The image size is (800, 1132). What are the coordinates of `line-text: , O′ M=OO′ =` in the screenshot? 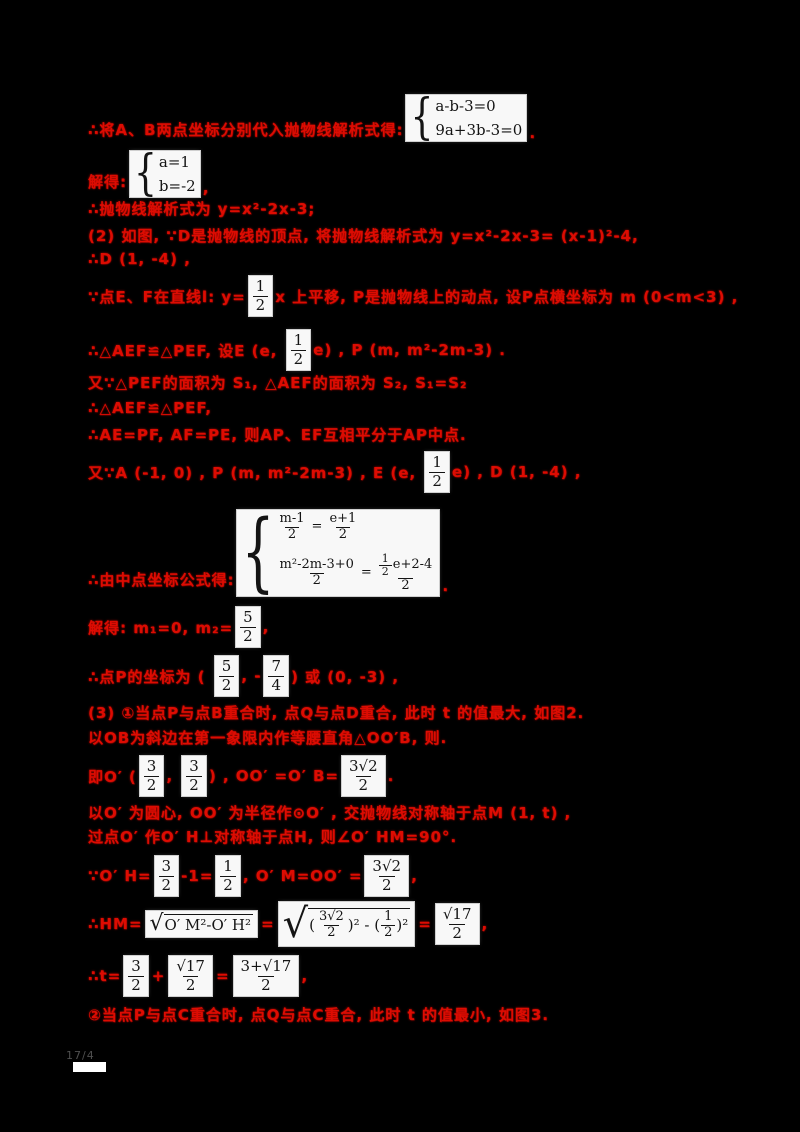 It's located at (302, 876).